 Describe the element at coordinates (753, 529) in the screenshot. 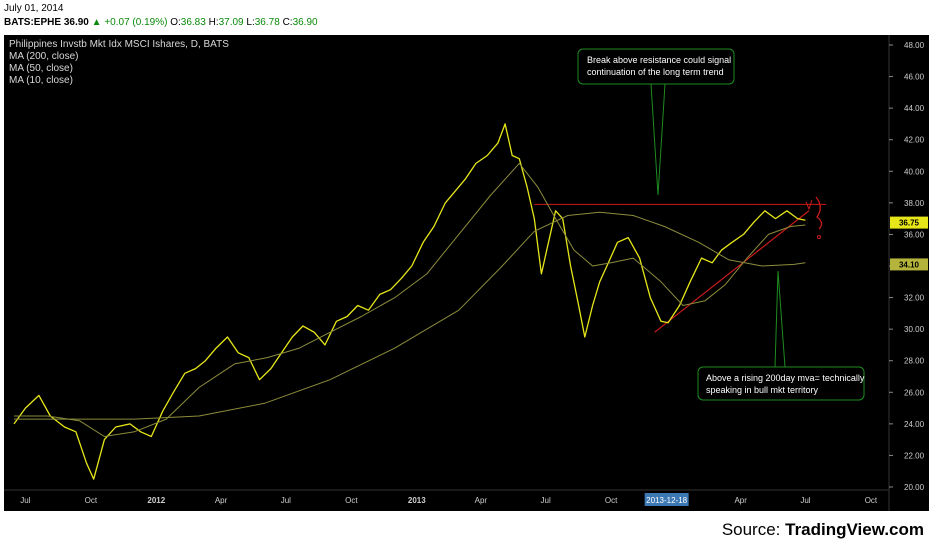

I see `source-prefix: Source:` at that location.